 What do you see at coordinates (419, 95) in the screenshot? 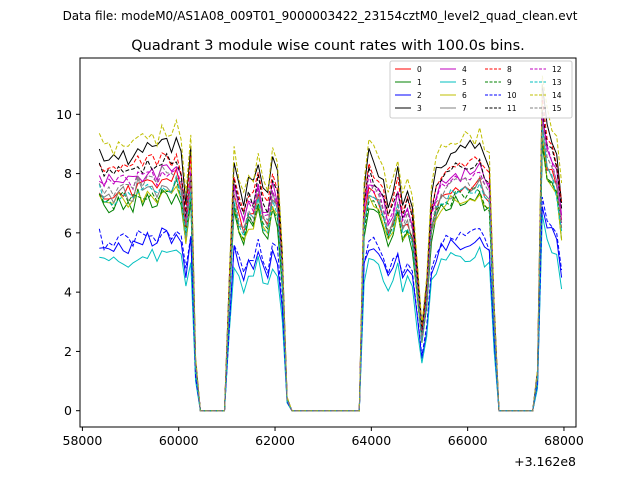
I see `legend-label-2: 2` at bounding box center [419, 95].